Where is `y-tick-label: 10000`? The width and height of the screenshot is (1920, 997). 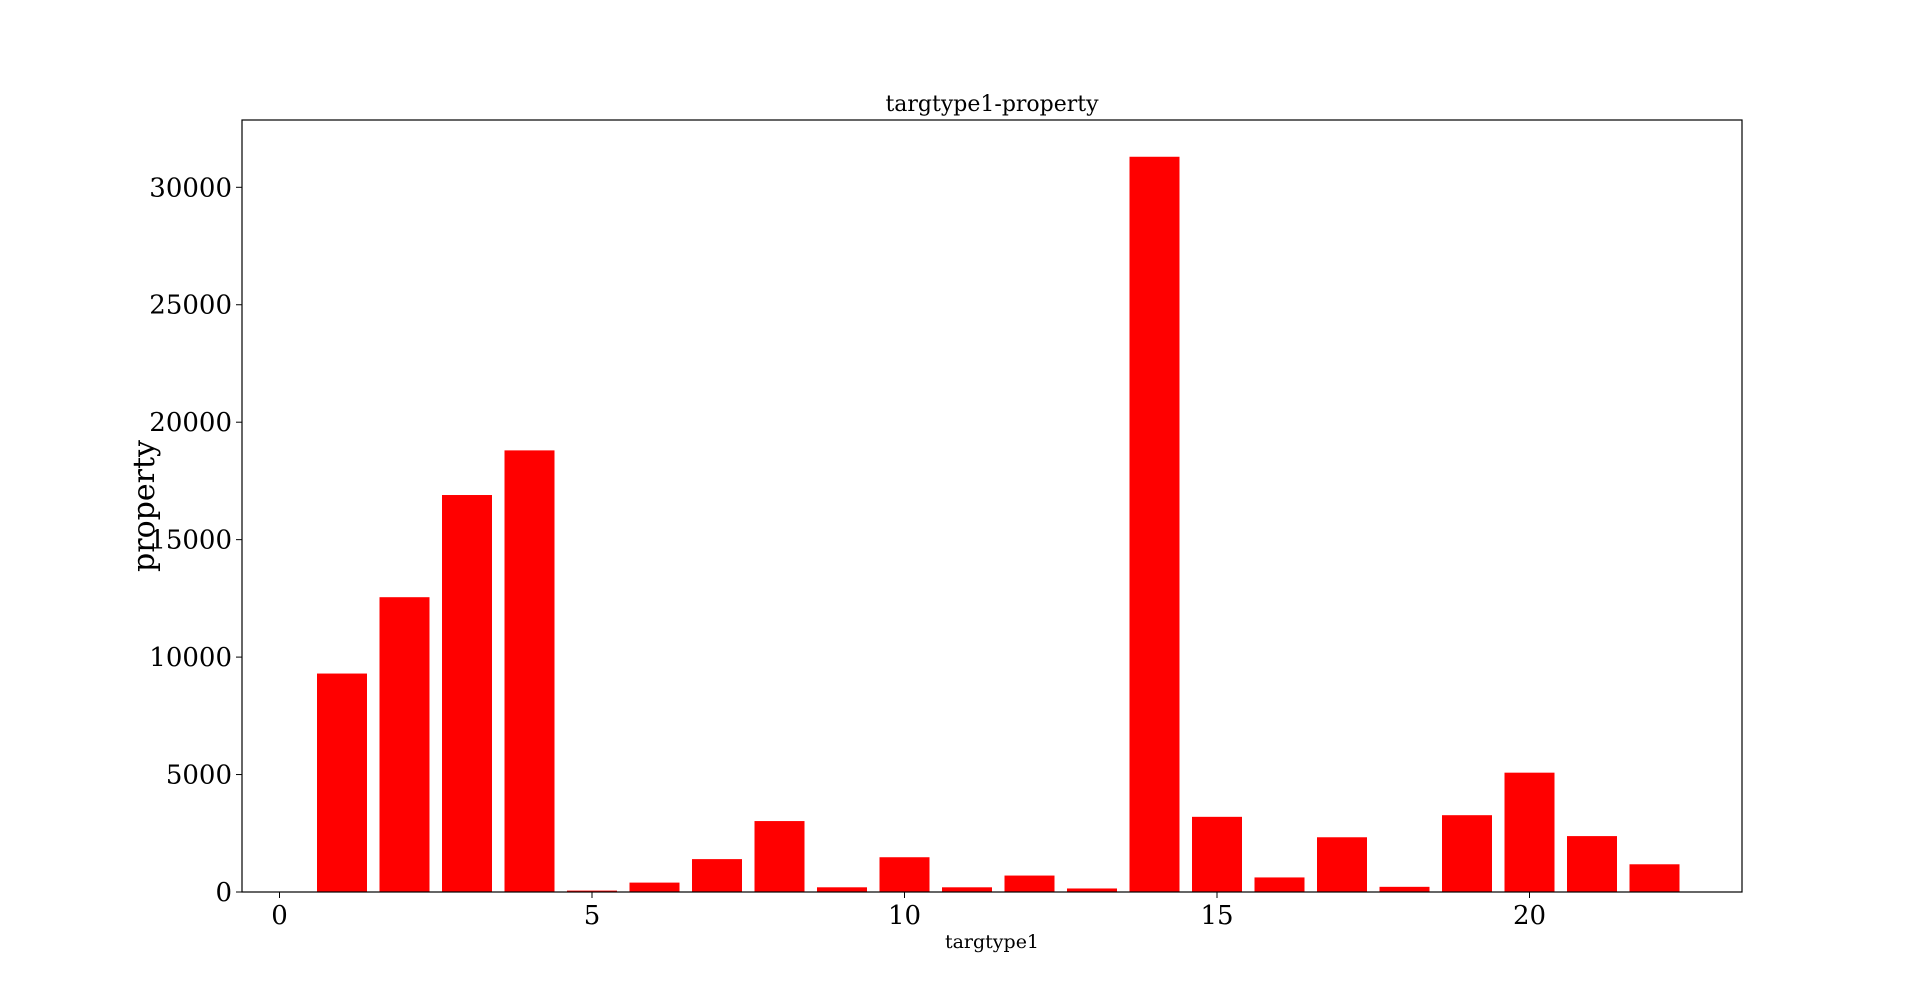
y-tick-label: 10000 is located at coordinates (190, 658).